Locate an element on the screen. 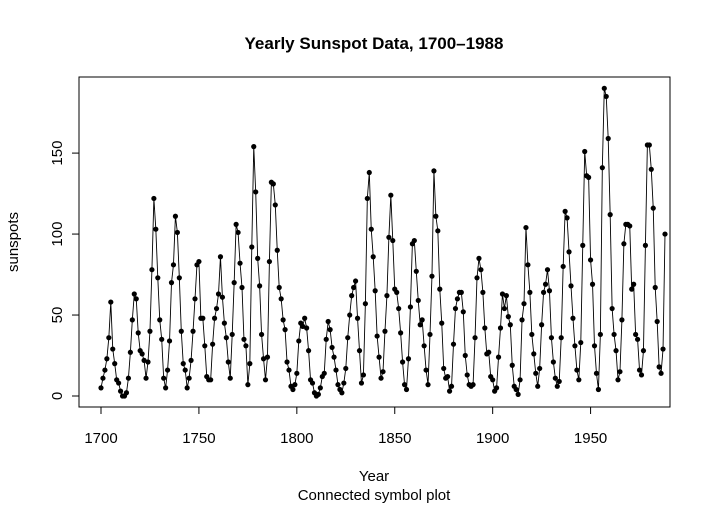 Image resolution: width=712 pixels, height=506 pixels. data-point-1956 is located at coordinates (602, 168).